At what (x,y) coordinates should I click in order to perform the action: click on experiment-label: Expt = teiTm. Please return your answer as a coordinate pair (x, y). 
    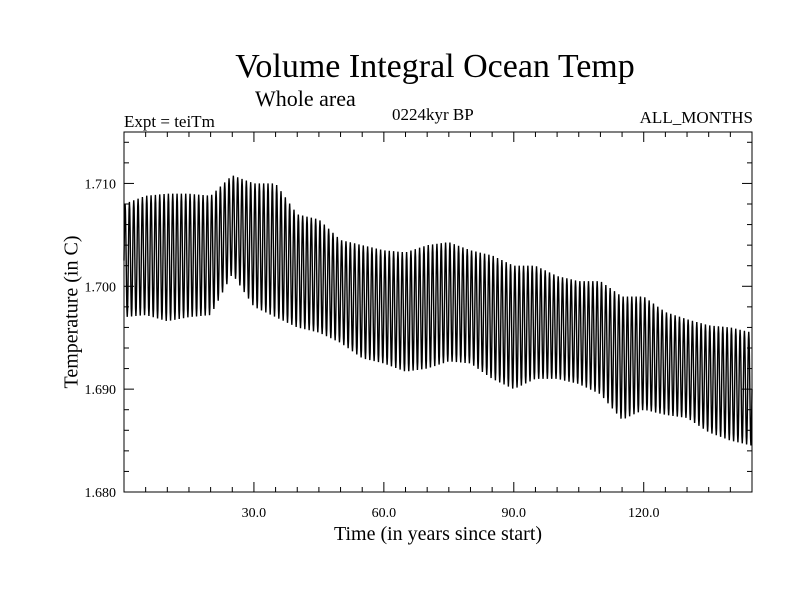
    Looking at the image, I should click on (169, 121).